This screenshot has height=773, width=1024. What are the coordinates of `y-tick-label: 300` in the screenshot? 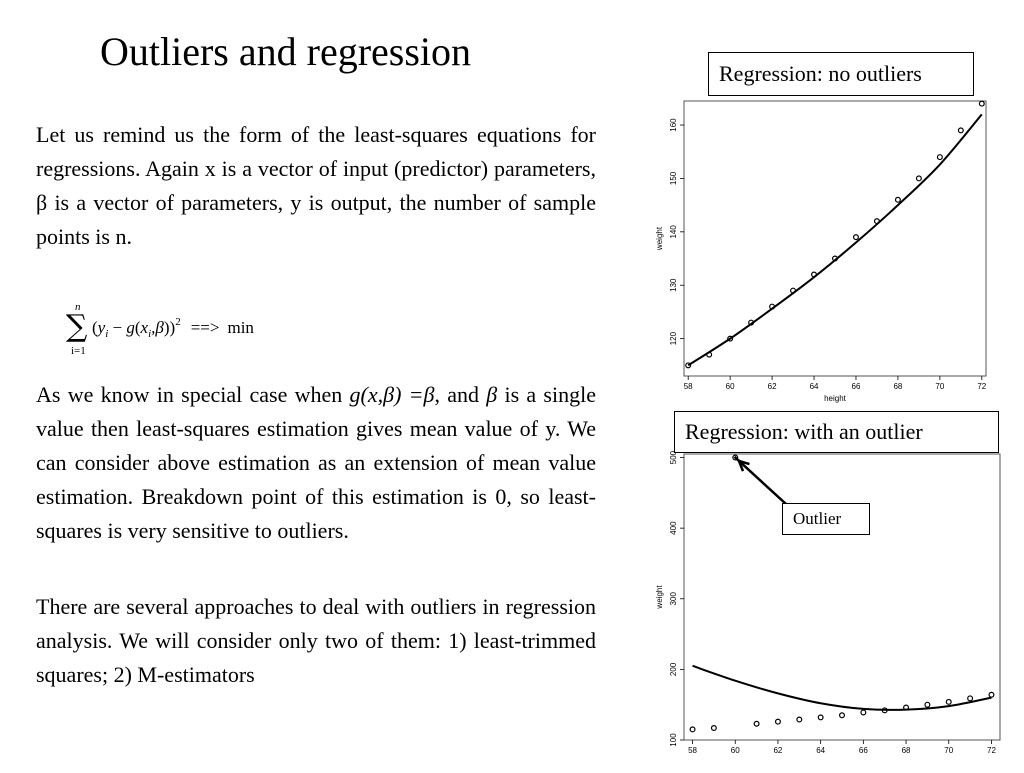 It's located at (673, 599).